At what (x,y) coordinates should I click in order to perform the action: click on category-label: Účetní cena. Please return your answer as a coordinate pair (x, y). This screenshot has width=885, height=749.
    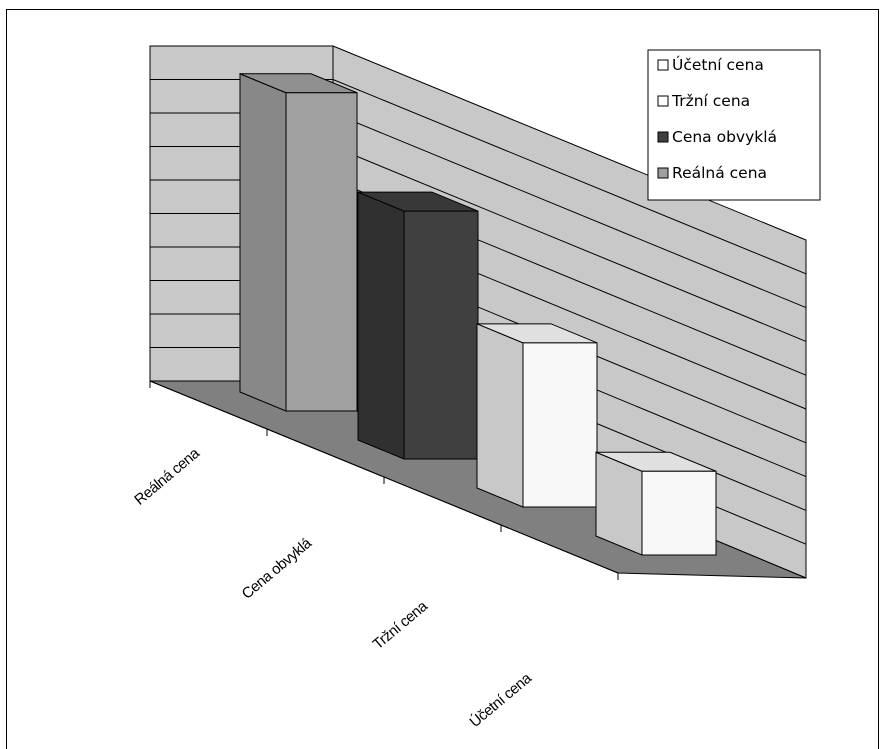
    Looking at the image, I should click on (501, 700).